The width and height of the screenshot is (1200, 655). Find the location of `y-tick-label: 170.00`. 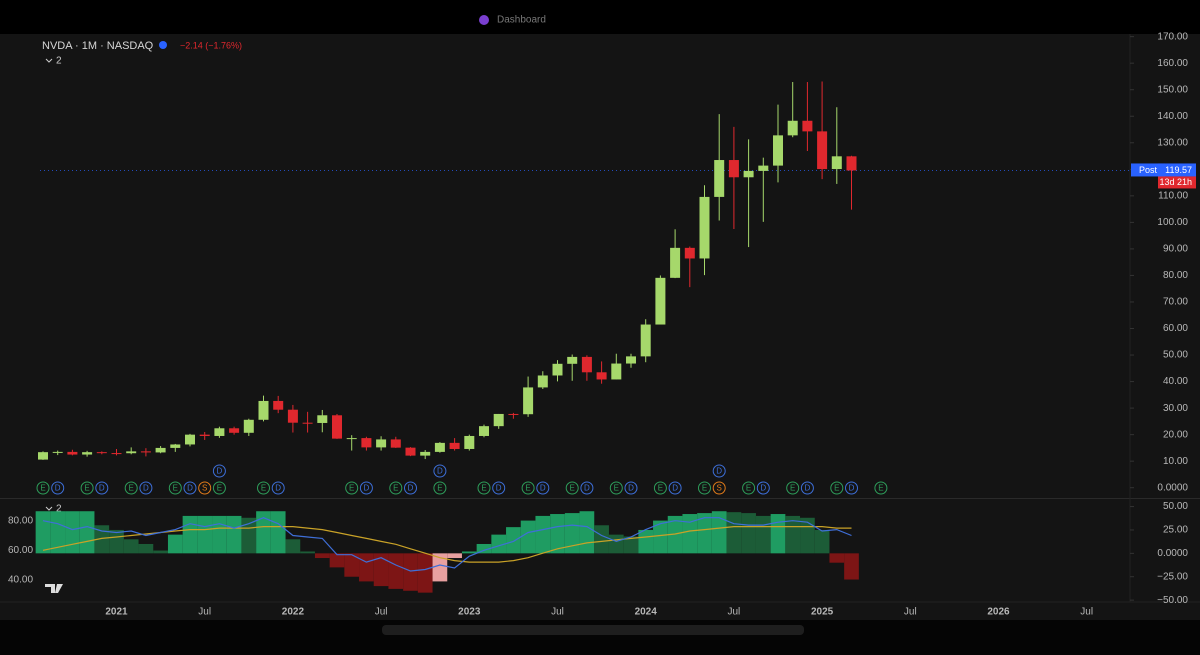

y-tick-label: 170.00 is located at coordinates (1172, 36).